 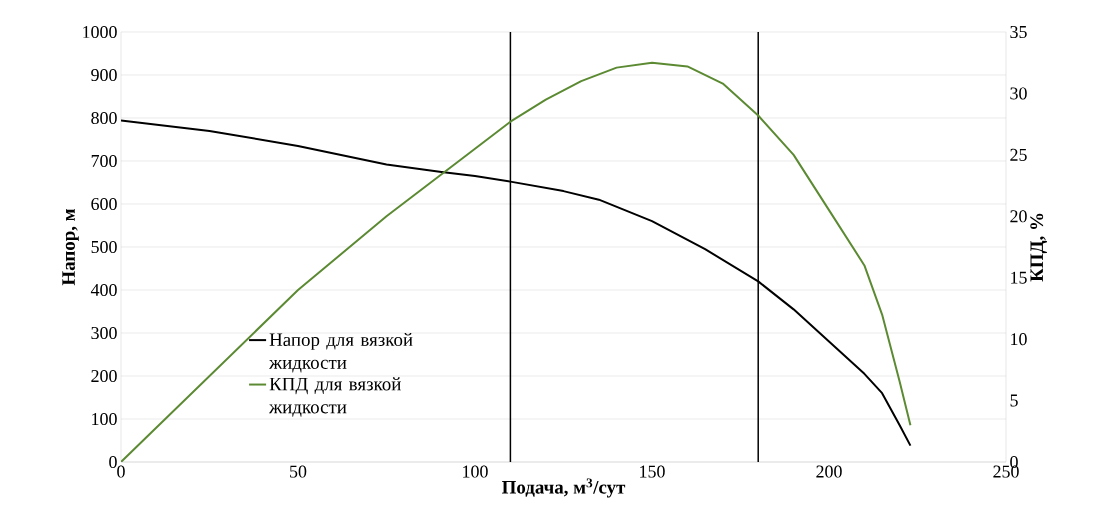 I want to click on y2-tick-label: 30, so click(x=1018, y=93).